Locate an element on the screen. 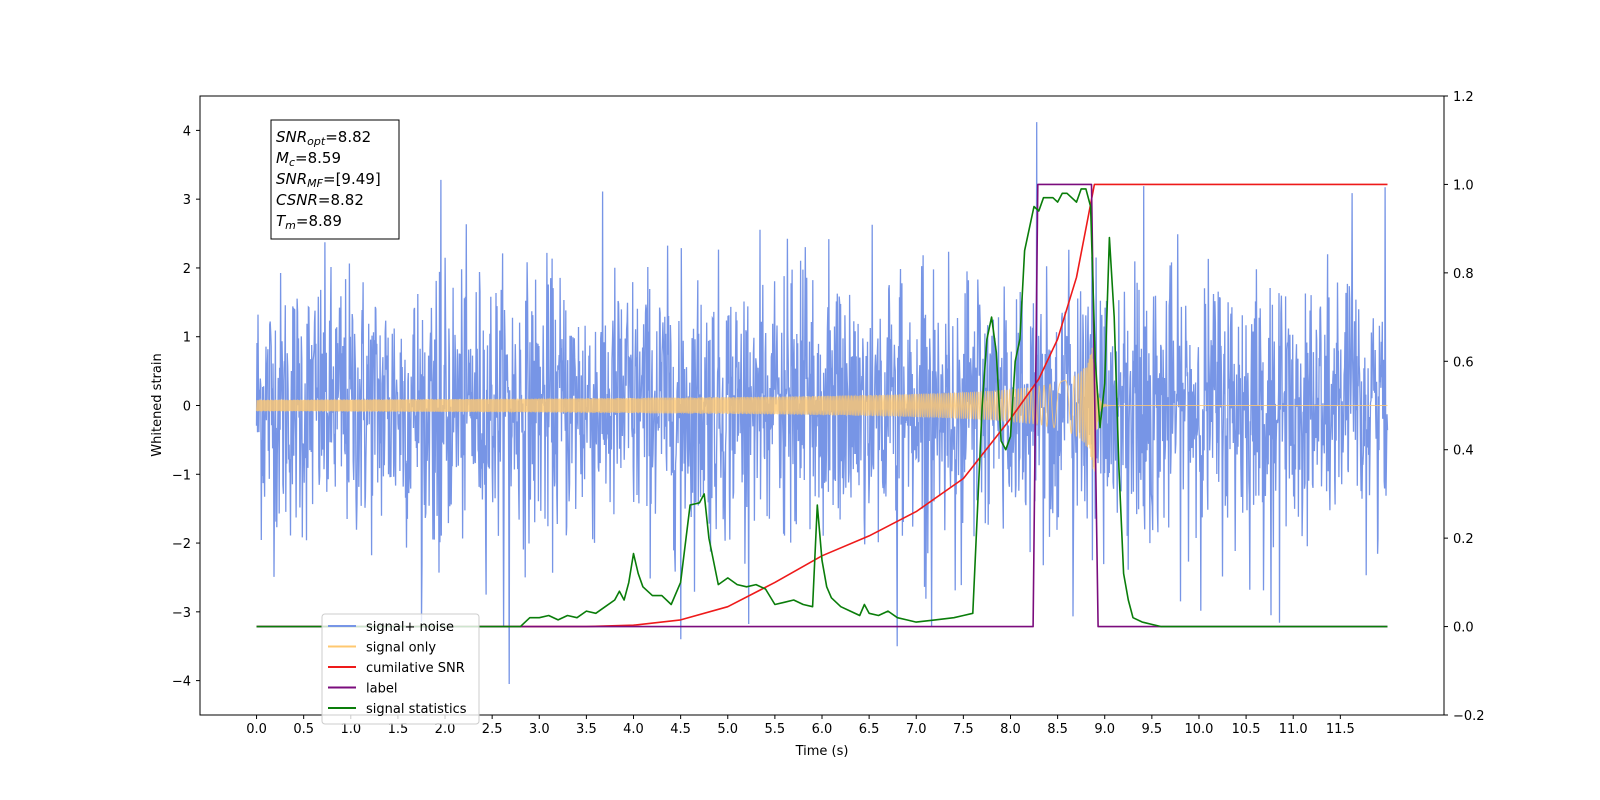  legend-label-signal-only: signal only is located at coordinates (401, 648).